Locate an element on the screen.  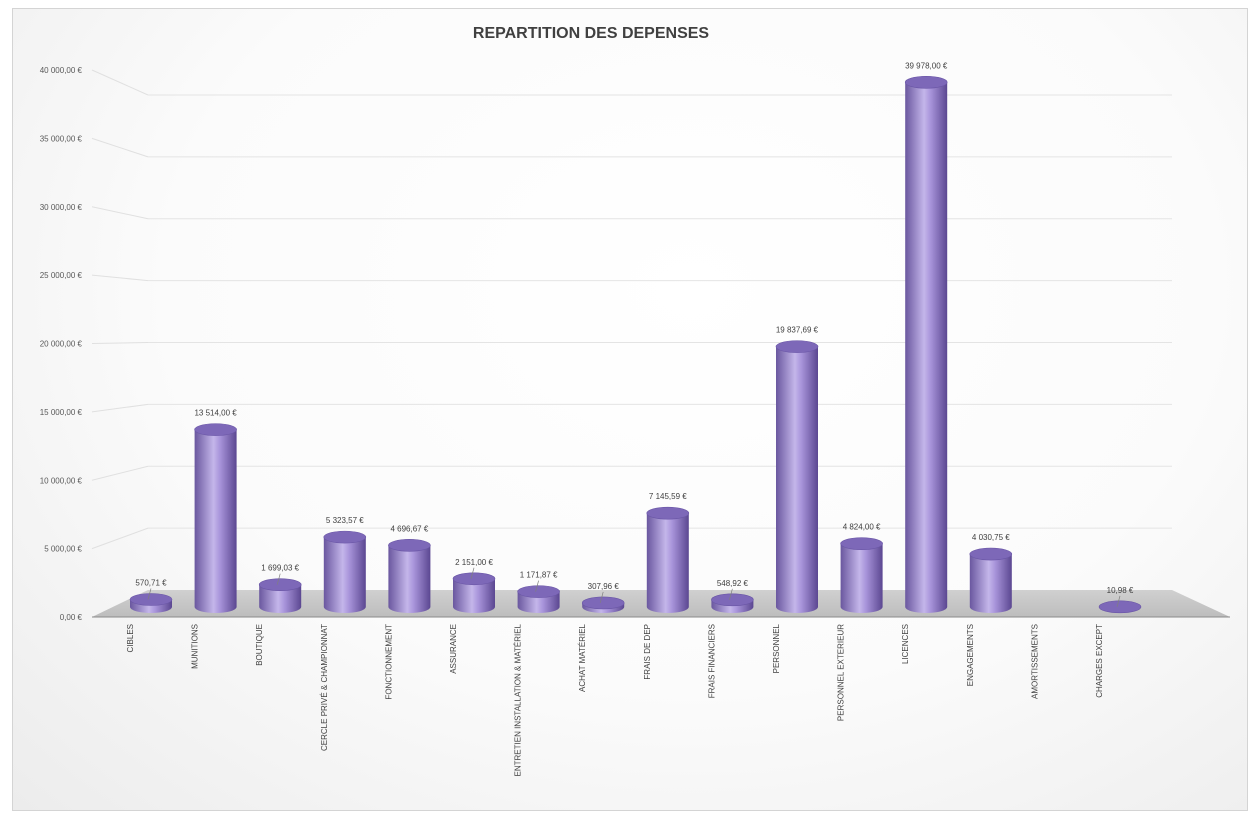
x-tick-label: CIBLES is located at coordinates (130, 638).